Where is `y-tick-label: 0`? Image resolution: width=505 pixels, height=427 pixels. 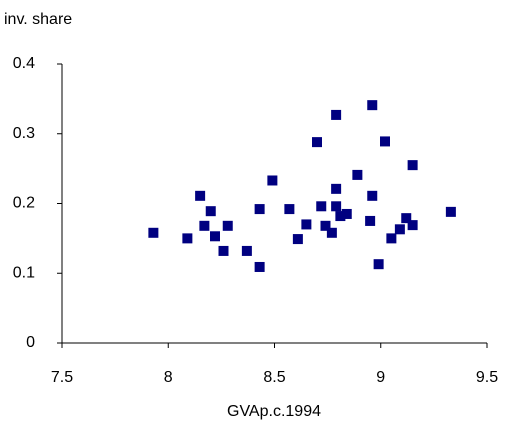 y-tick-label: 0 is located at coordinates (30, 342).